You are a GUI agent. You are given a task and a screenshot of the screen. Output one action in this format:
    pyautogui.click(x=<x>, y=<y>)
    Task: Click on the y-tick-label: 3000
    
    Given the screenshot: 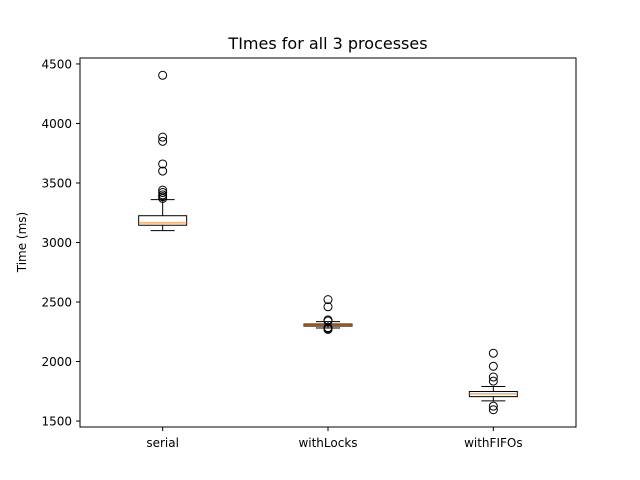 What is the action you would take?
    pyautogui.click(x=56, y=243)
    